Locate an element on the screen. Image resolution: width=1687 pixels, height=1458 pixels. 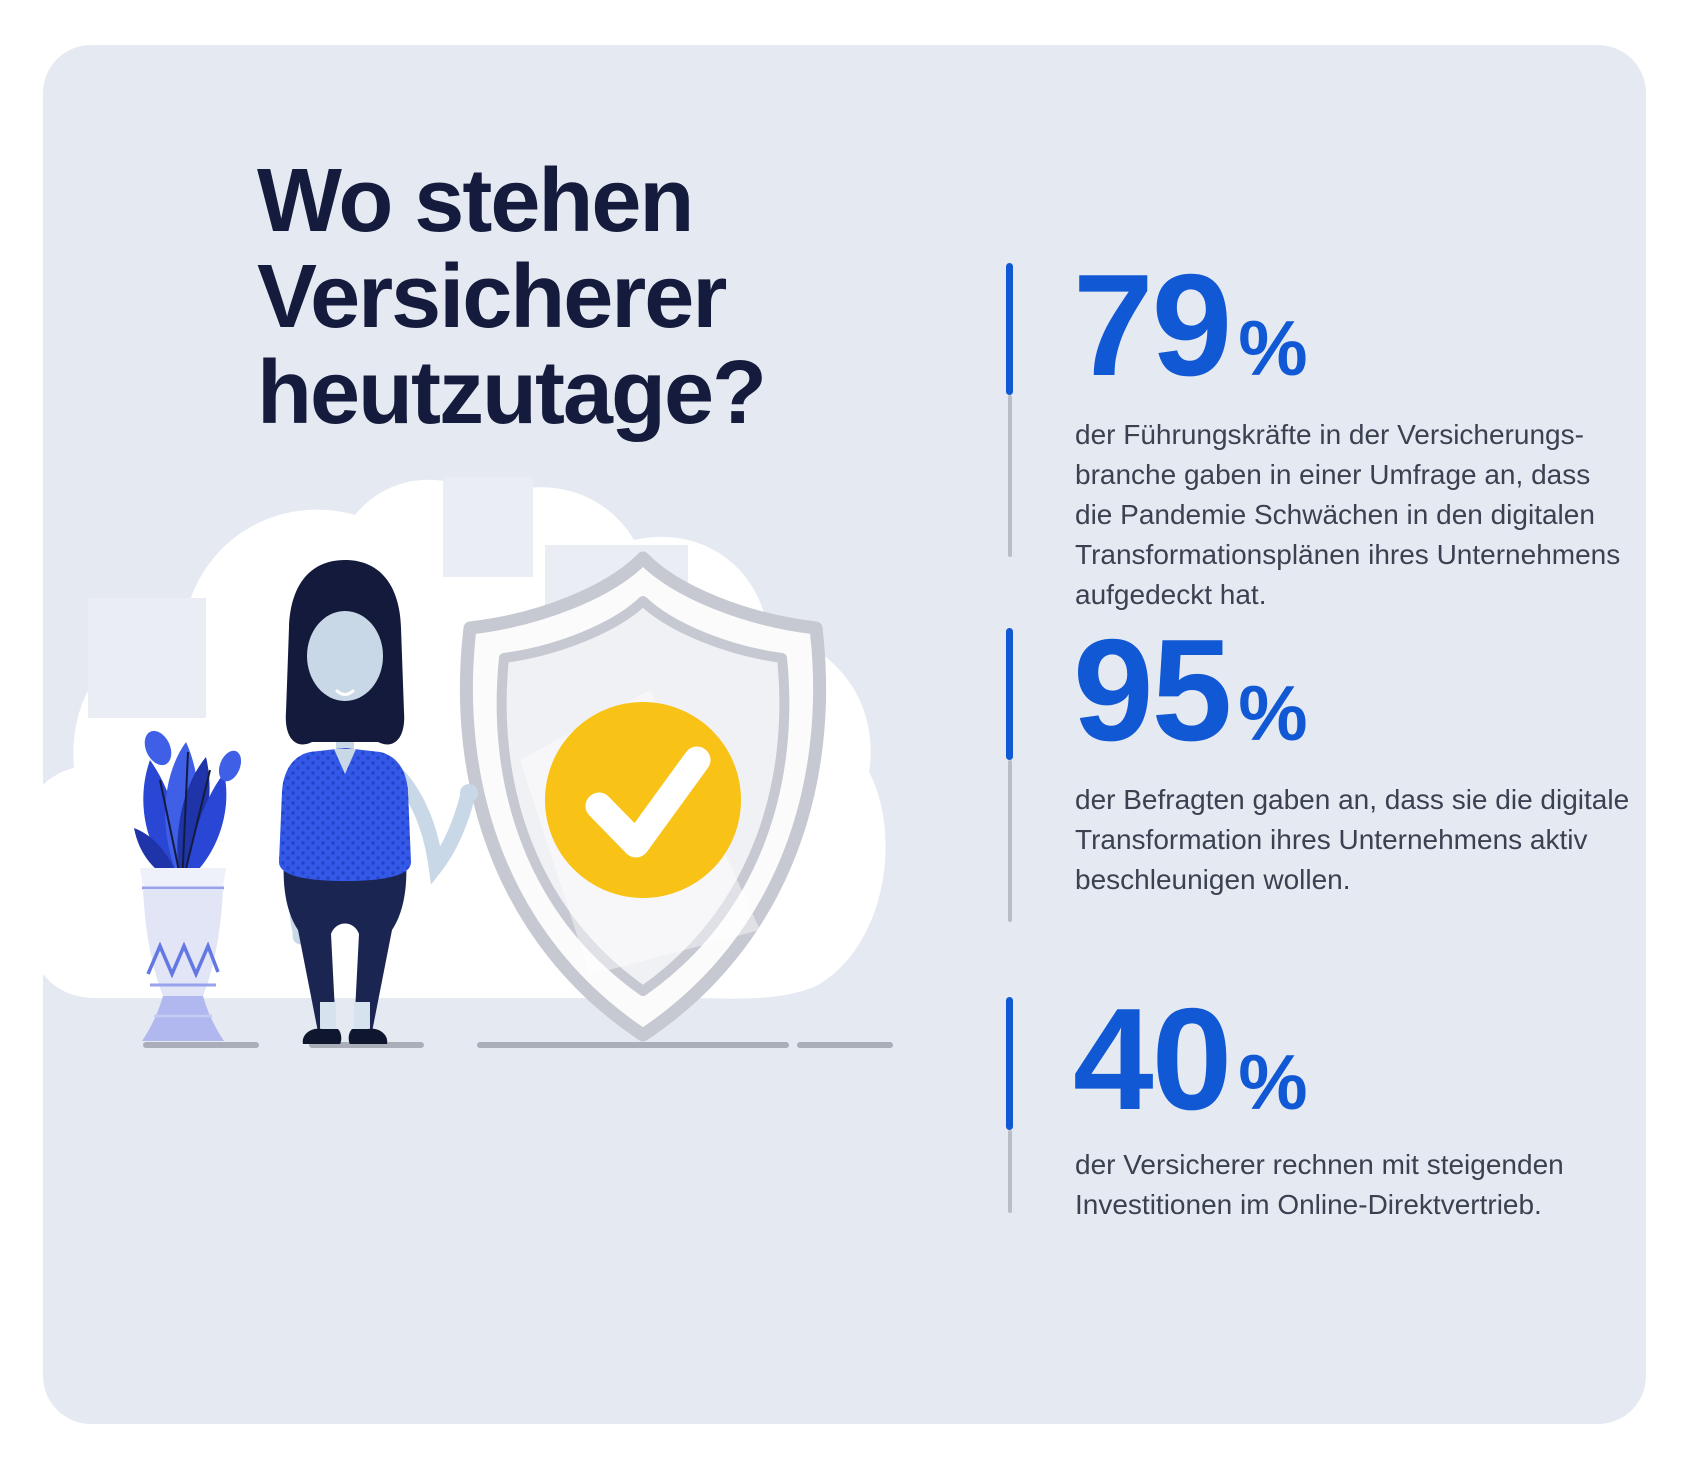
stat-1-unit: % is located at coordinates (1273, 348).